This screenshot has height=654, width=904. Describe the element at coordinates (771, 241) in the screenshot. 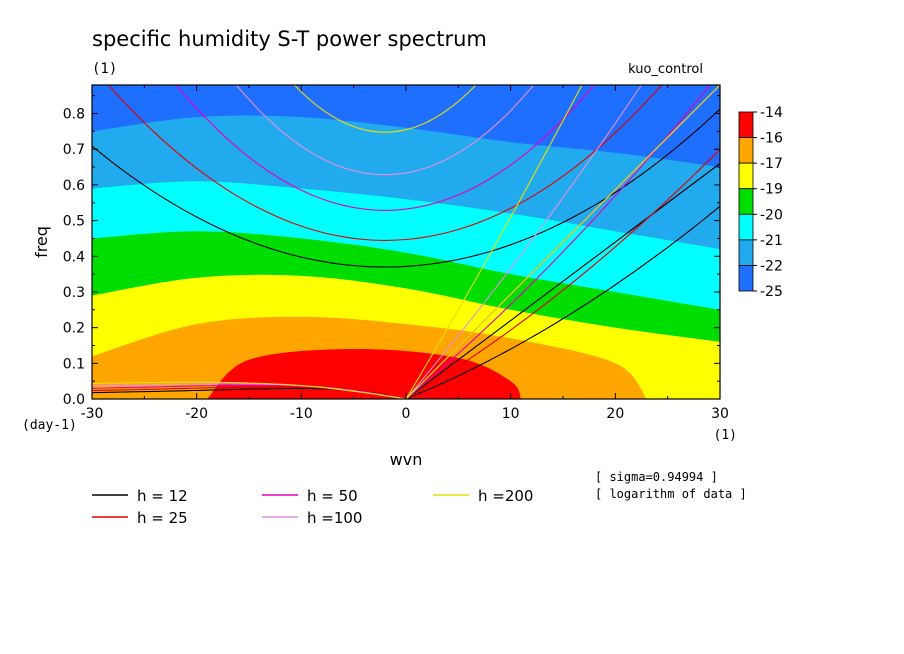

I see `colorbar-label: -21` at that location.